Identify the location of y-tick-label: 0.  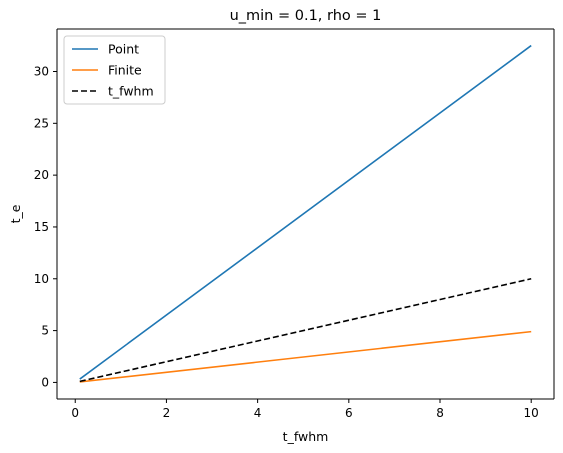
(45, 382).